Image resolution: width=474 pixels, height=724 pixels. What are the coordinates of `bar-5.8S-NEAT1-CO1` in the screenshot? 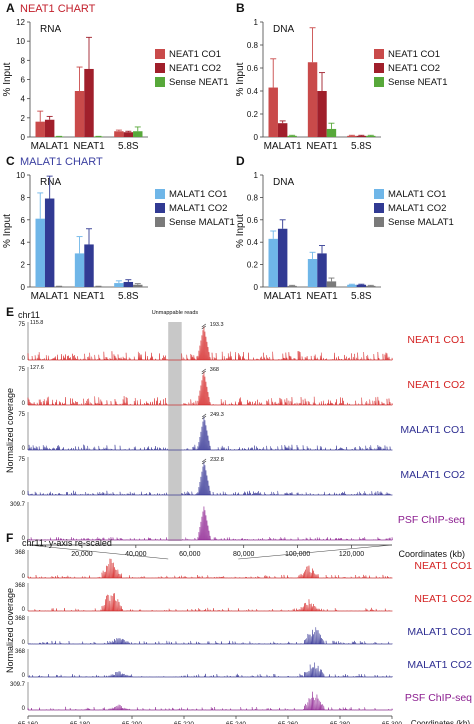 It's located at (119, 134).